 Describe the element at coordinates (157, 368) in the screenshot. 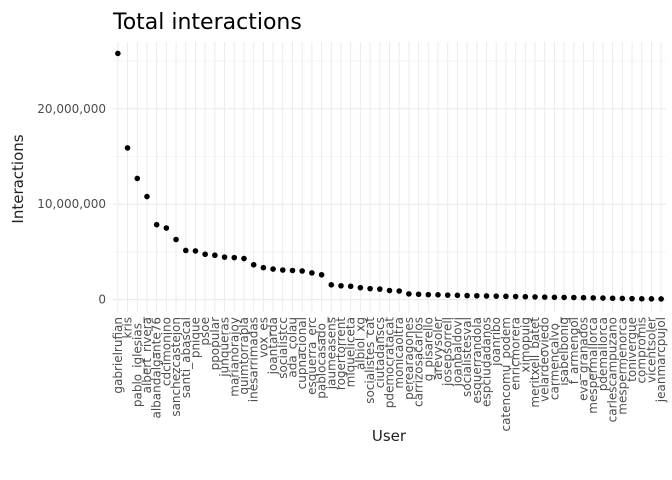

I see `x-tick-label: albandalgante76` at that location.